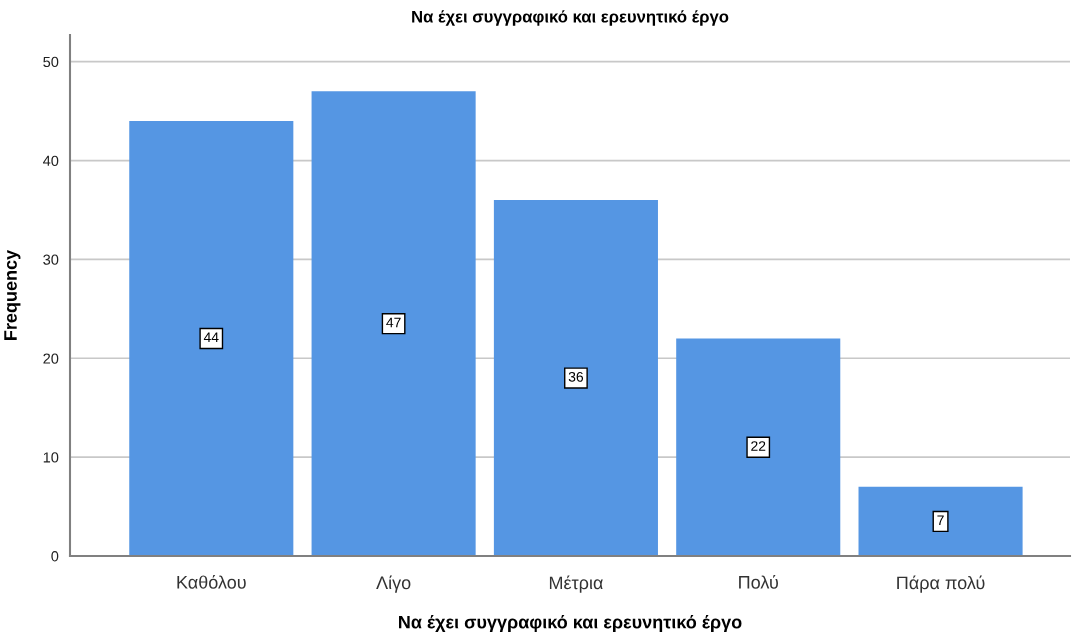 This screenshot has width=1072, height=633. I want to click on x-tick-label: Πάρα πολύ, so click(941, 584).